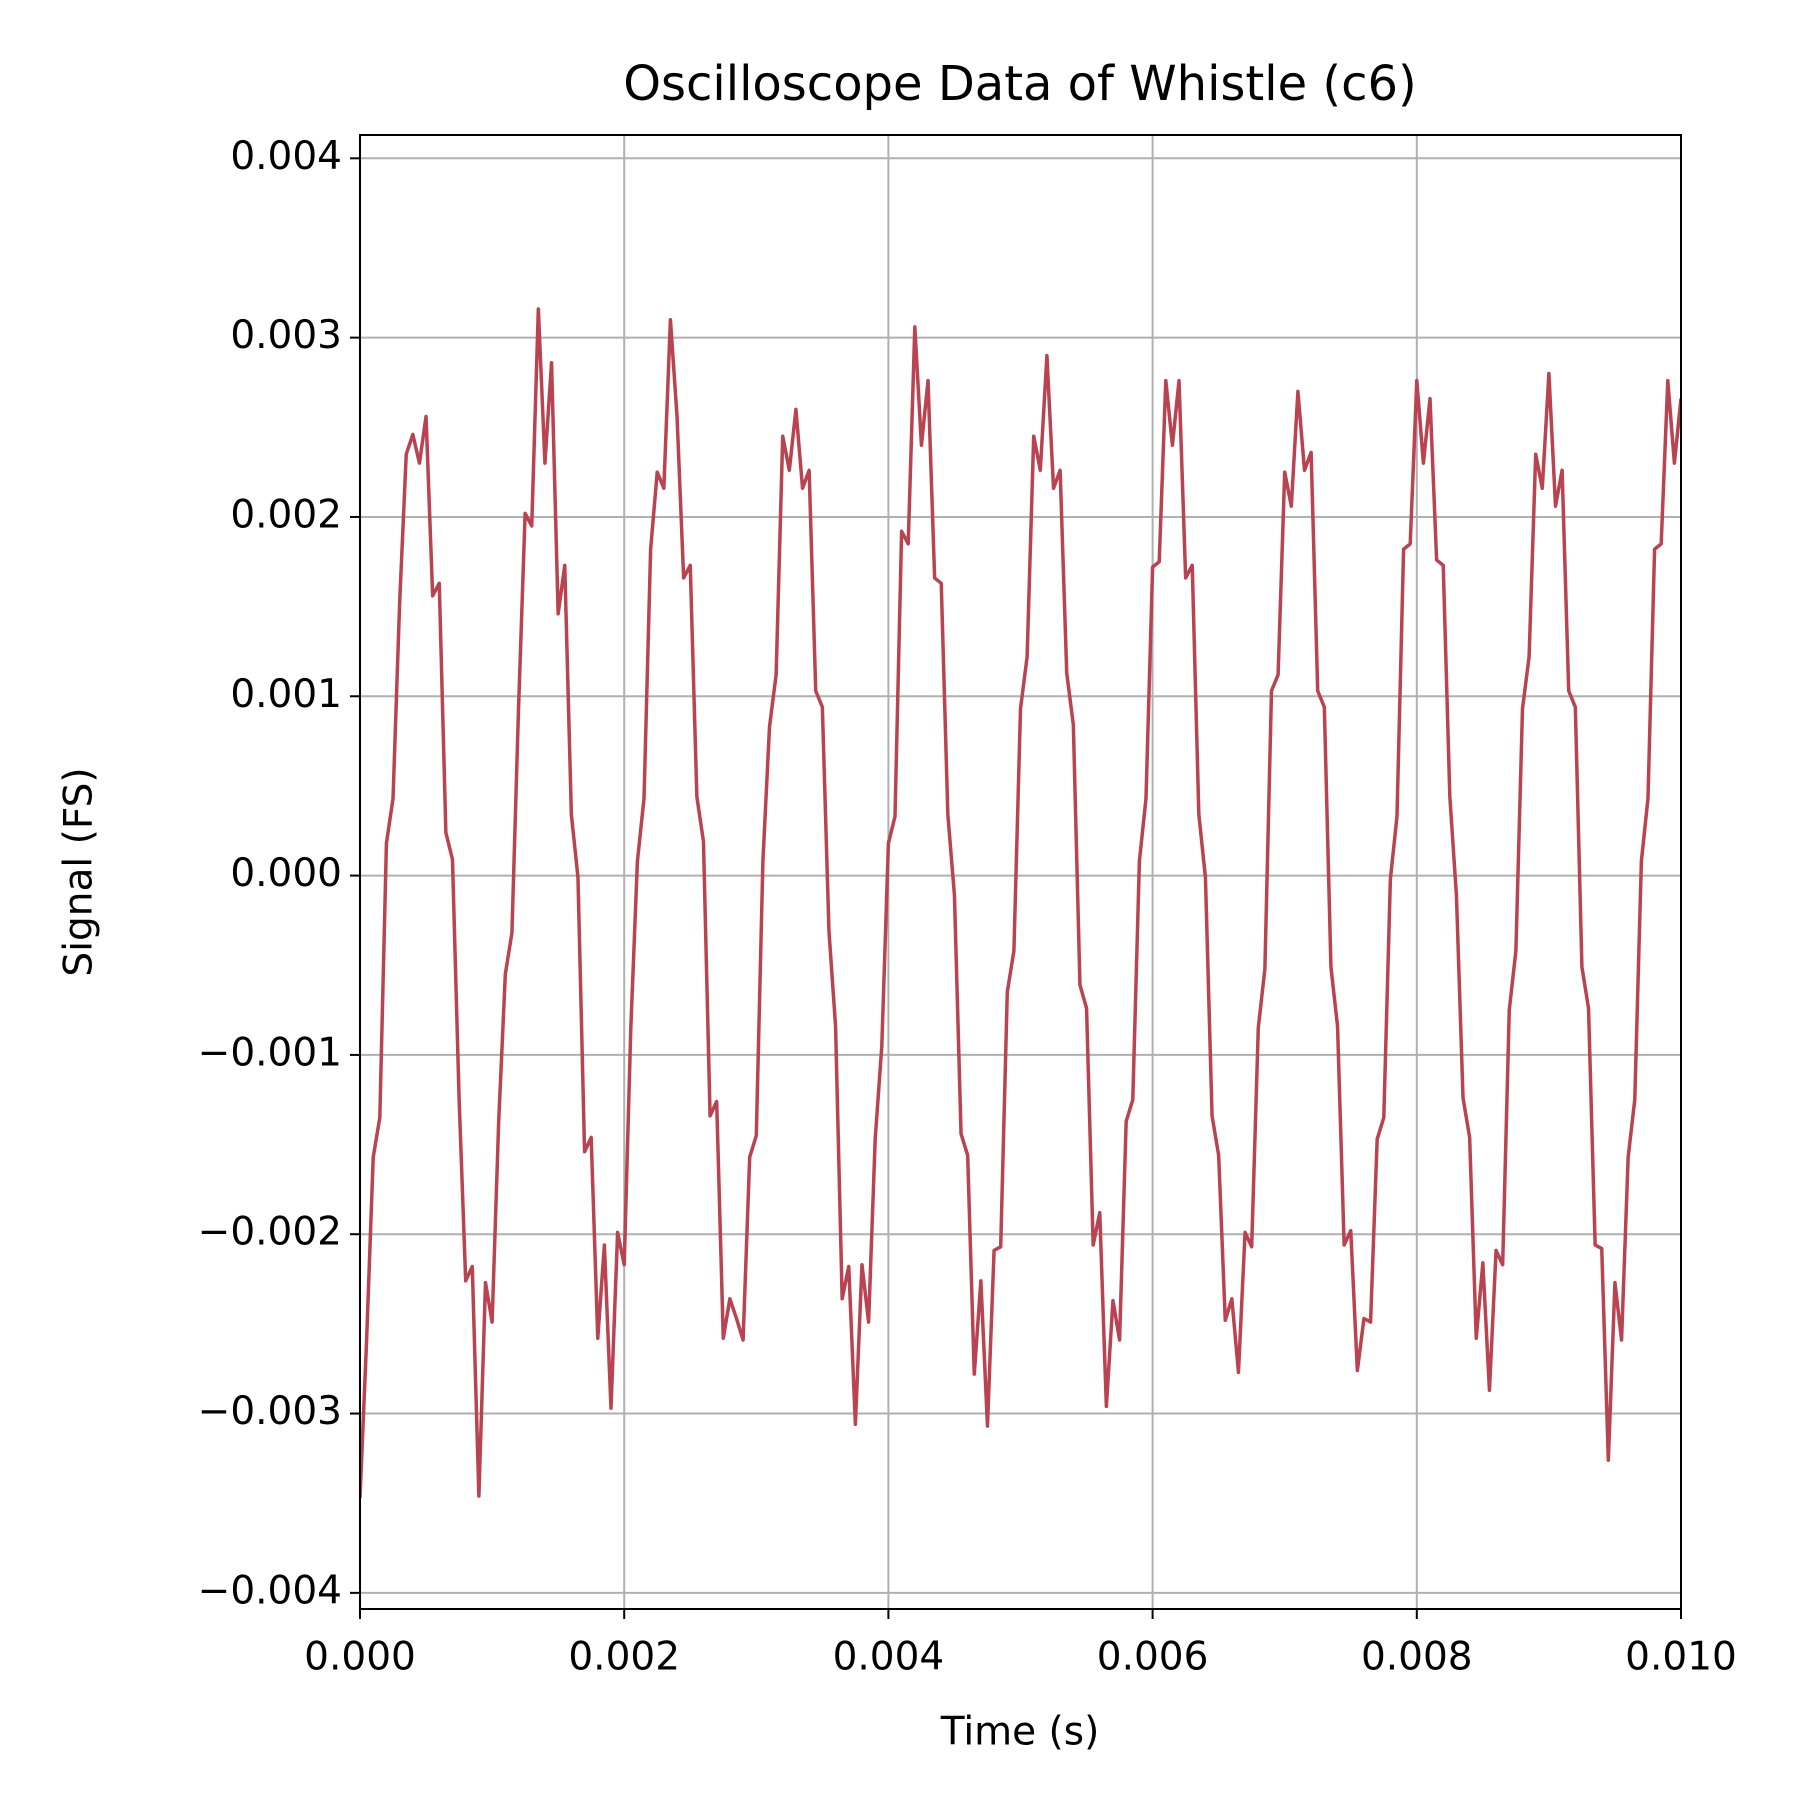  I want to click on y-axis-label: Signal (FS), so click(79, 871).